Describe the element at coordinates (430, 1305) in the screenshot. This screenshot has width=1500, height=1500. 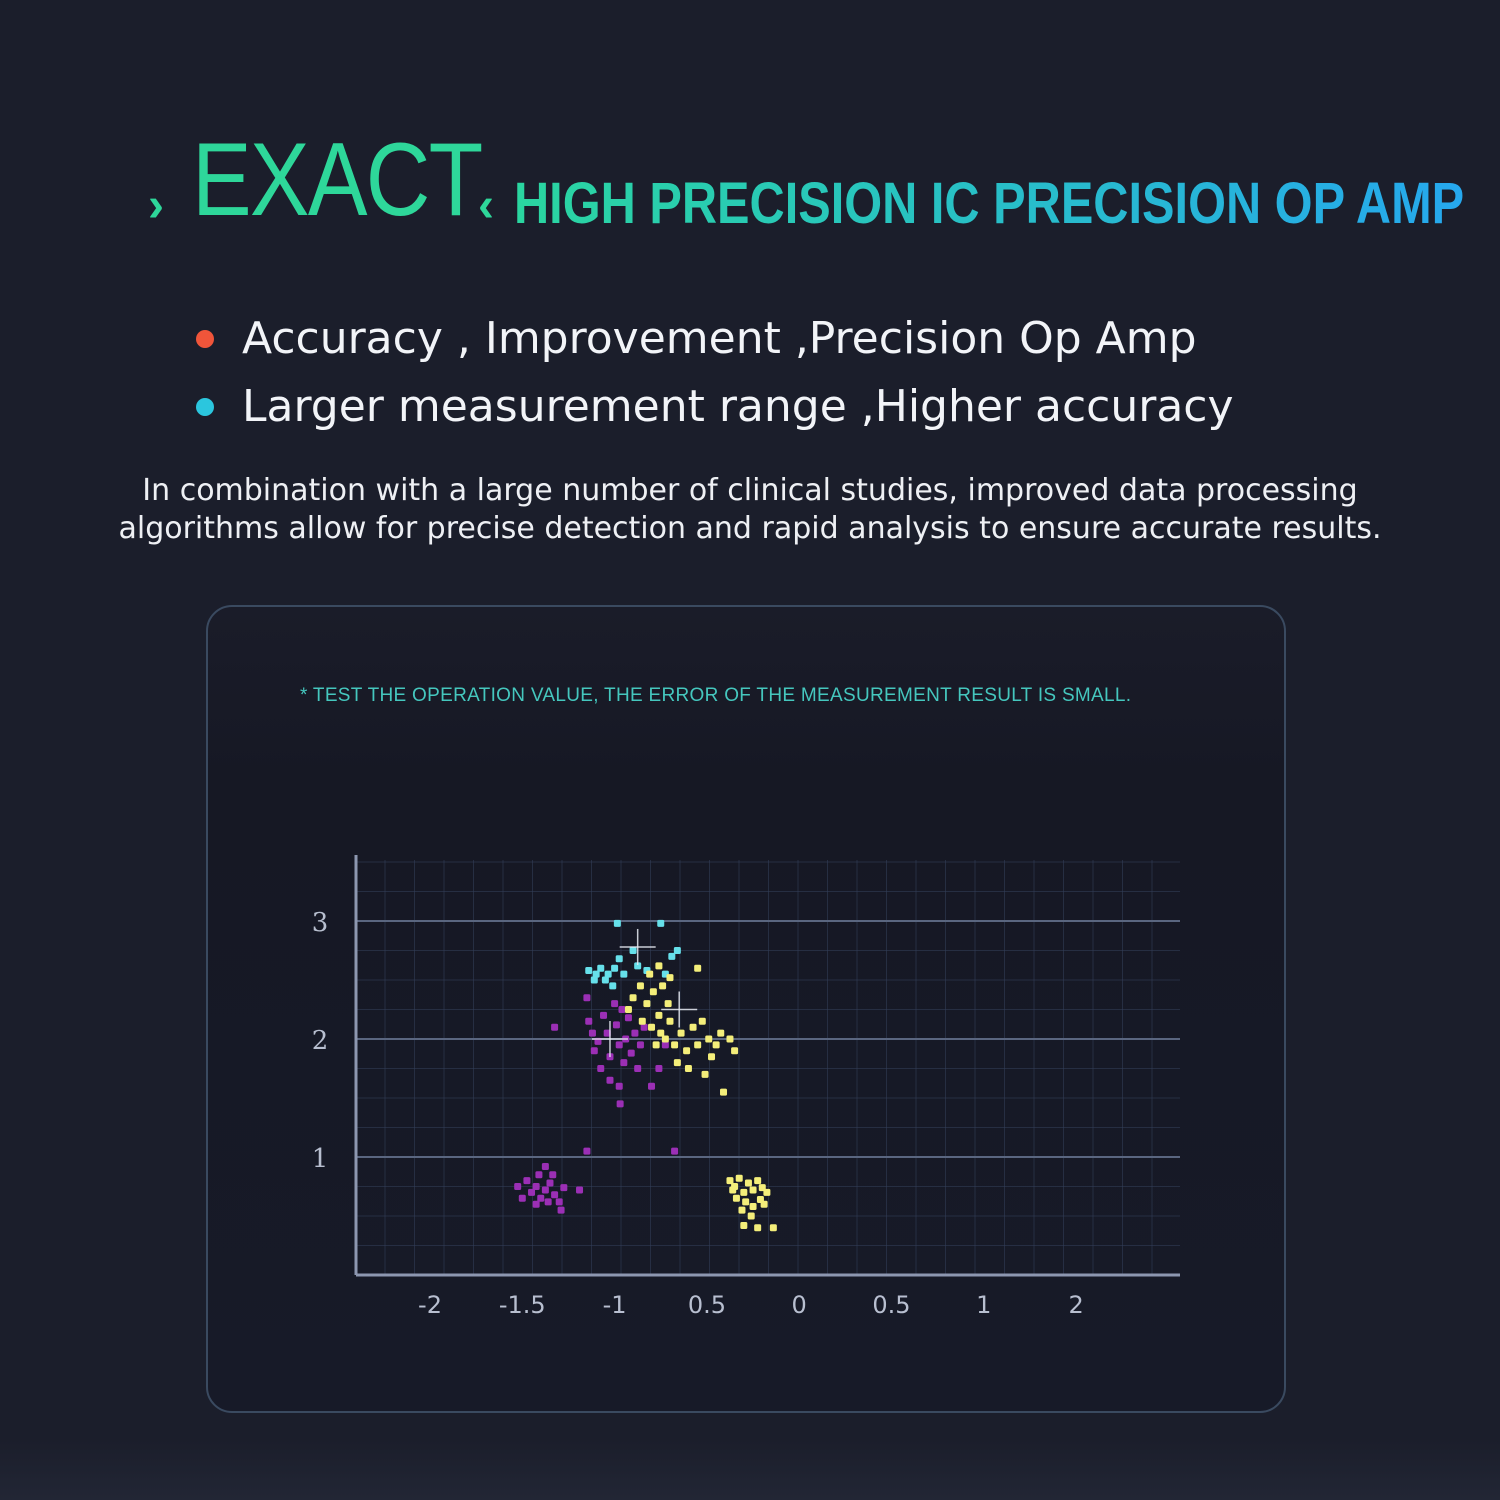
I see `x-tick-label: -2` at that location.